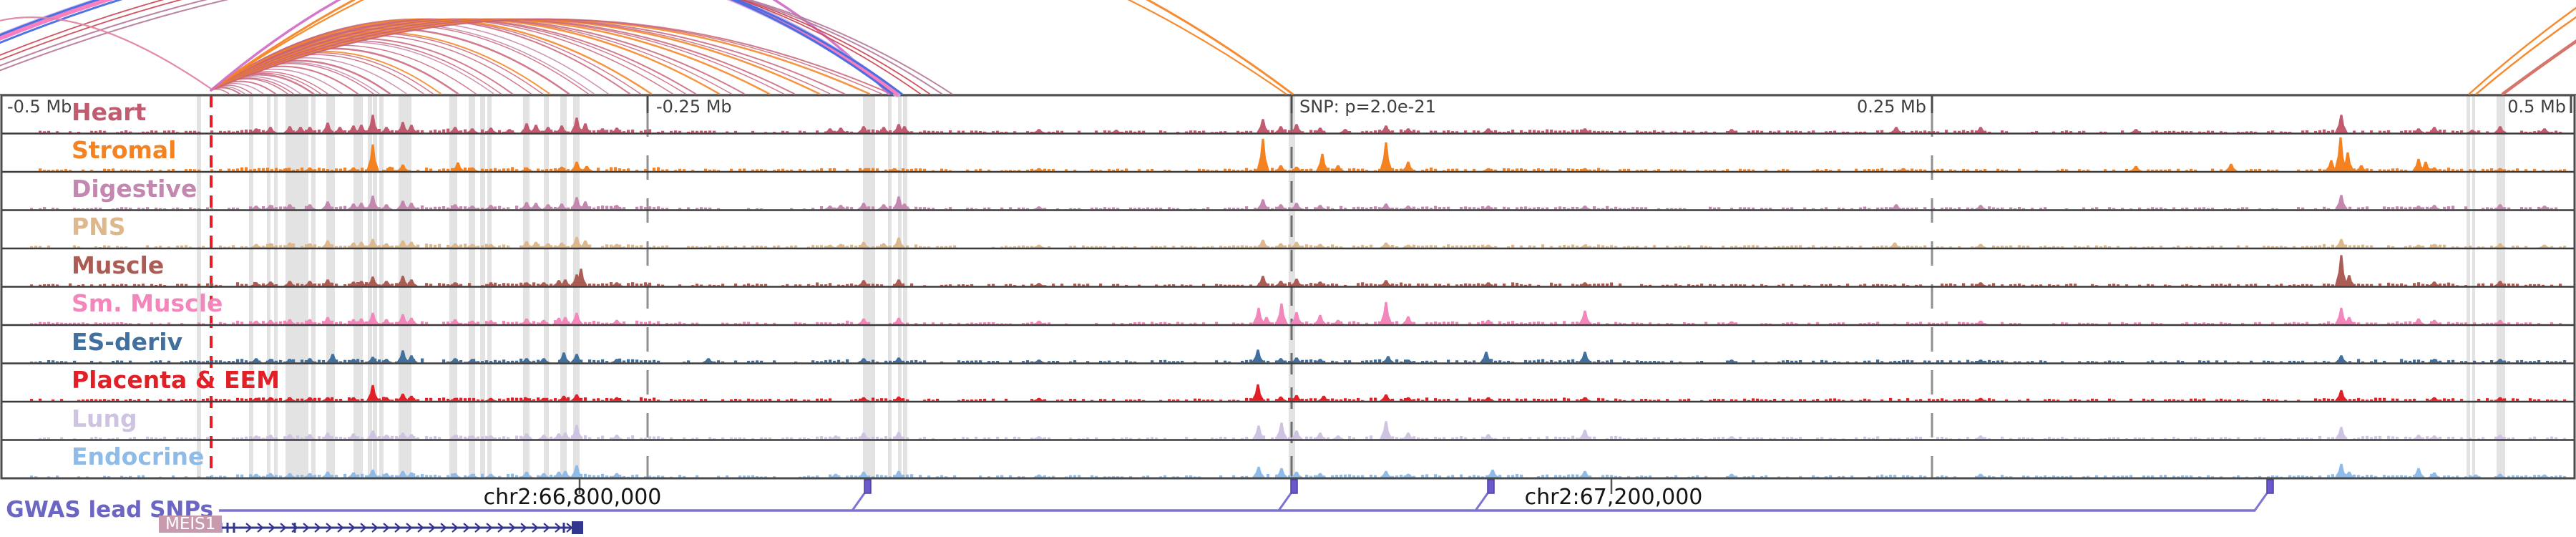 The width and height of the screenshot is (2576, 537). Describe the element at coordinates (99, 227) in the screenshot. I see `track-label-pns: PNS` at that location.